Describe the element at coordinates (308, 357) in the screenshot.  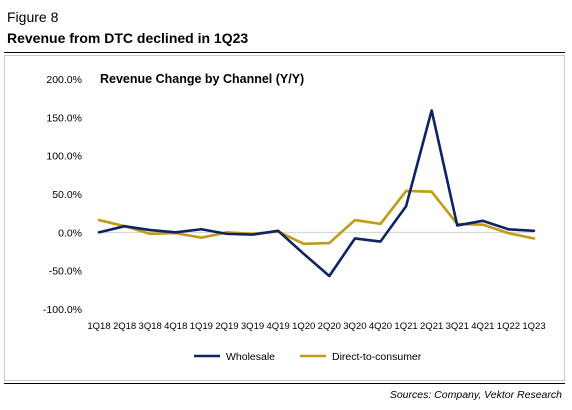
I see `legend: Wholesale Direct-to-consumer` at that location.